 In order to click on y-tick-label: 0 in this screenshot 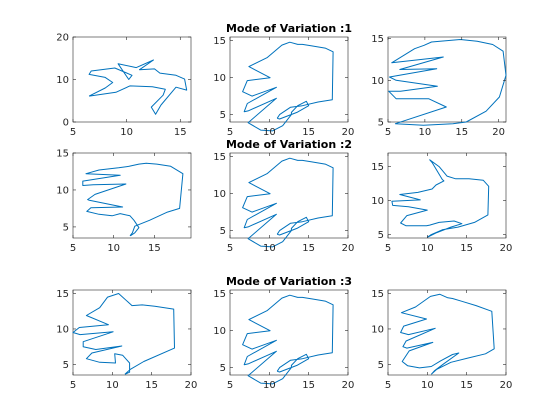, I will do `click(66, 123)`.